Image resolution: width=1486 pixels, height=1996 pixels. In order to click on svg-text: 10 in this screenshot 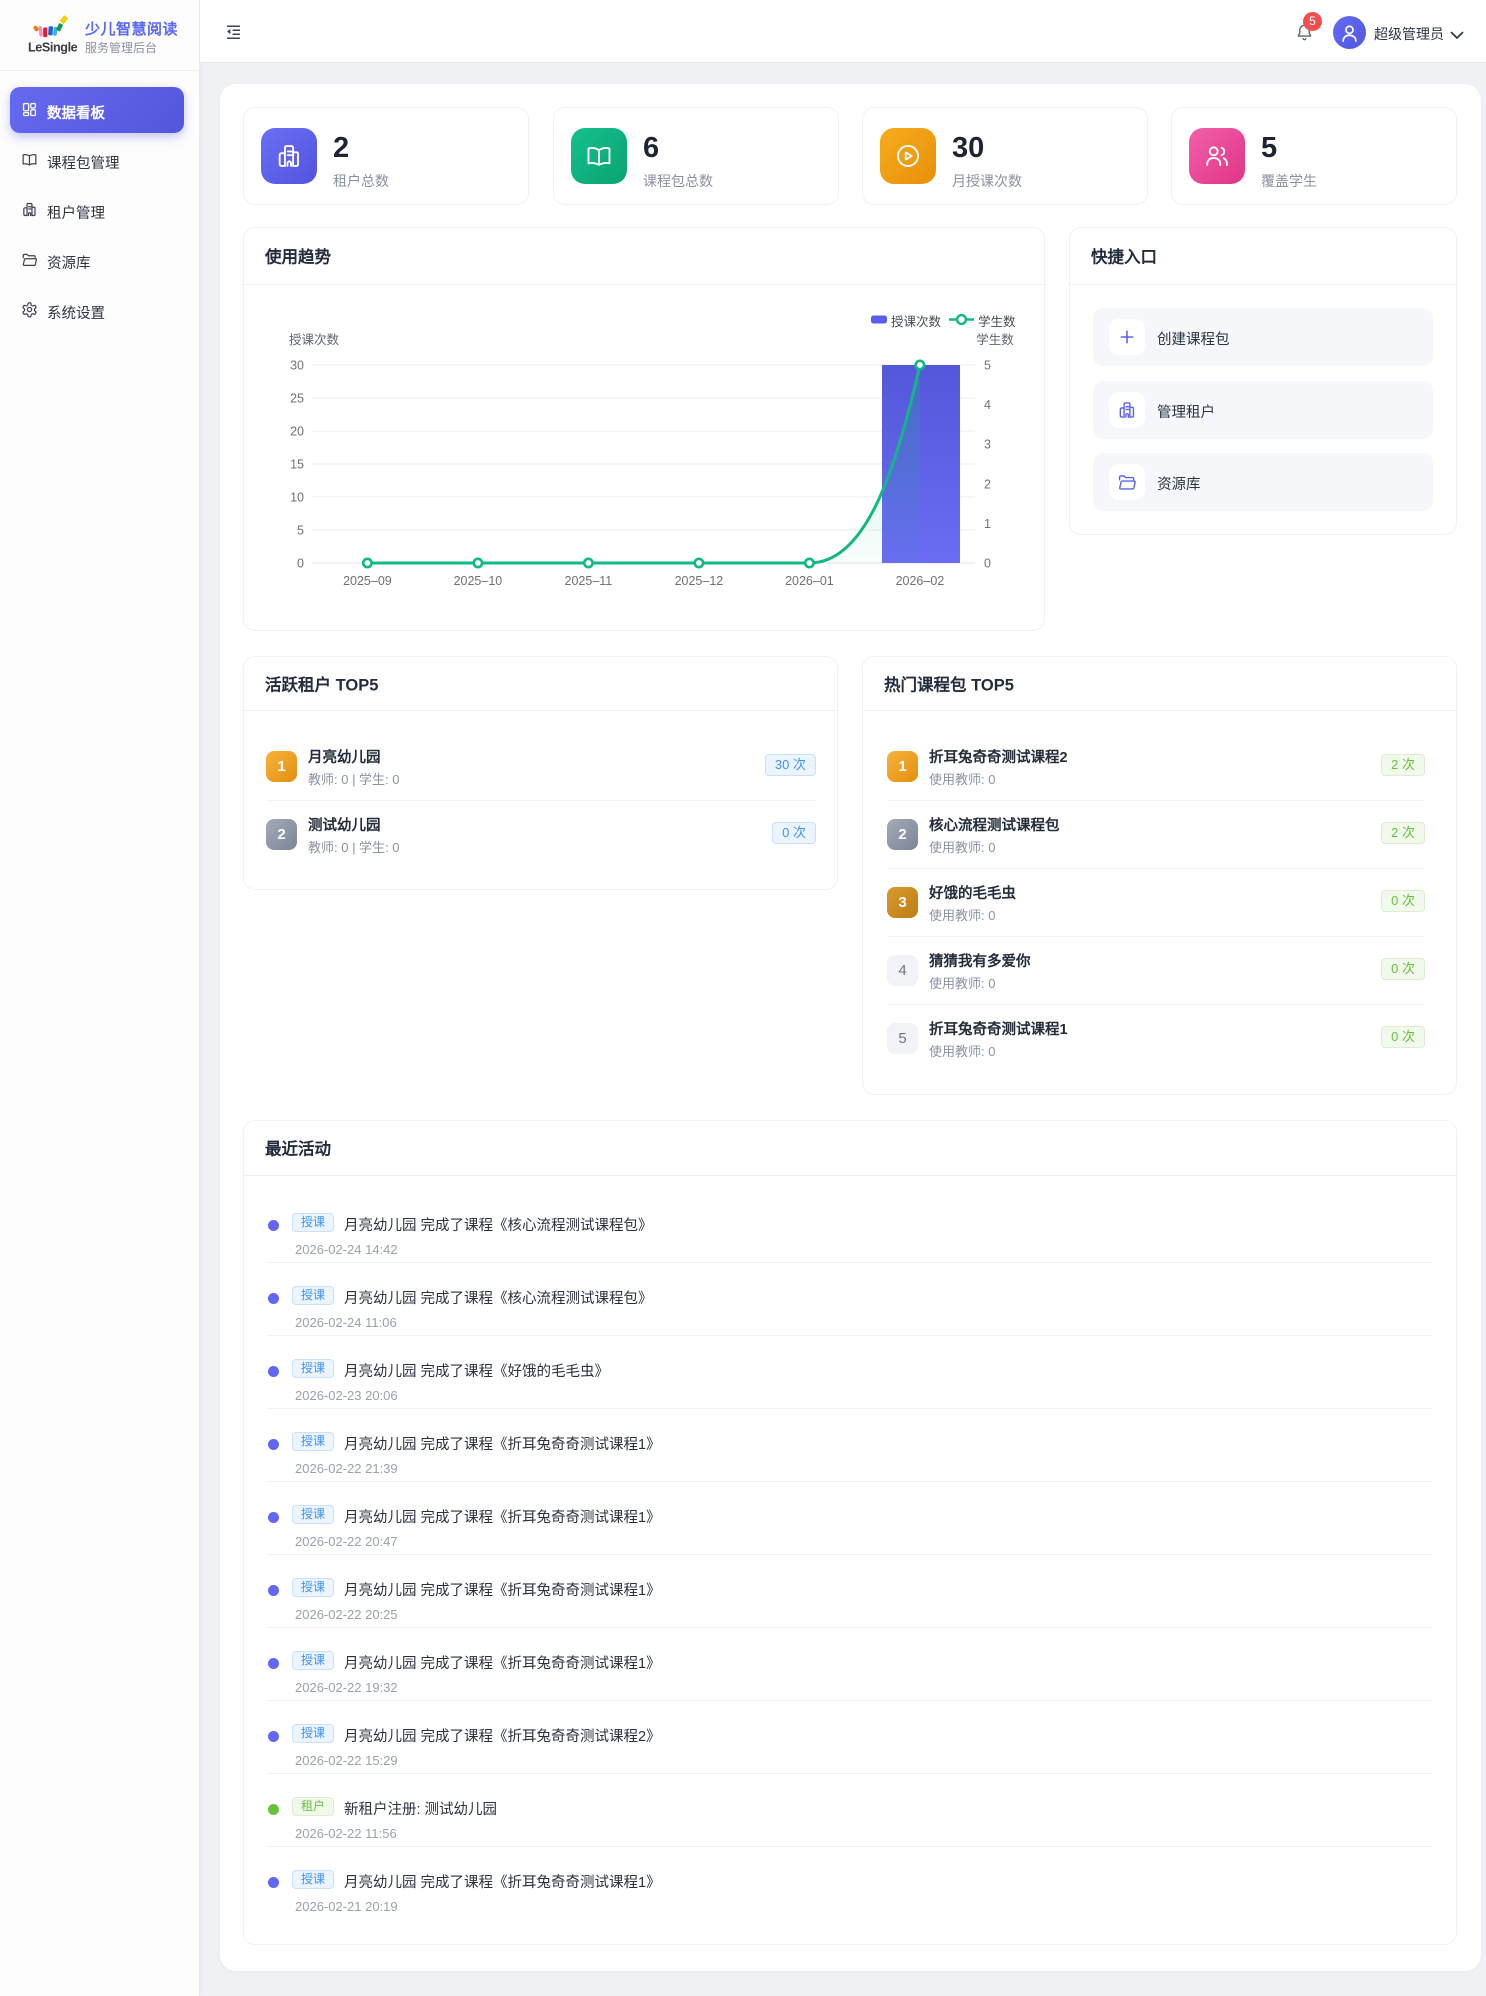, I will do `click(297, 498)`.